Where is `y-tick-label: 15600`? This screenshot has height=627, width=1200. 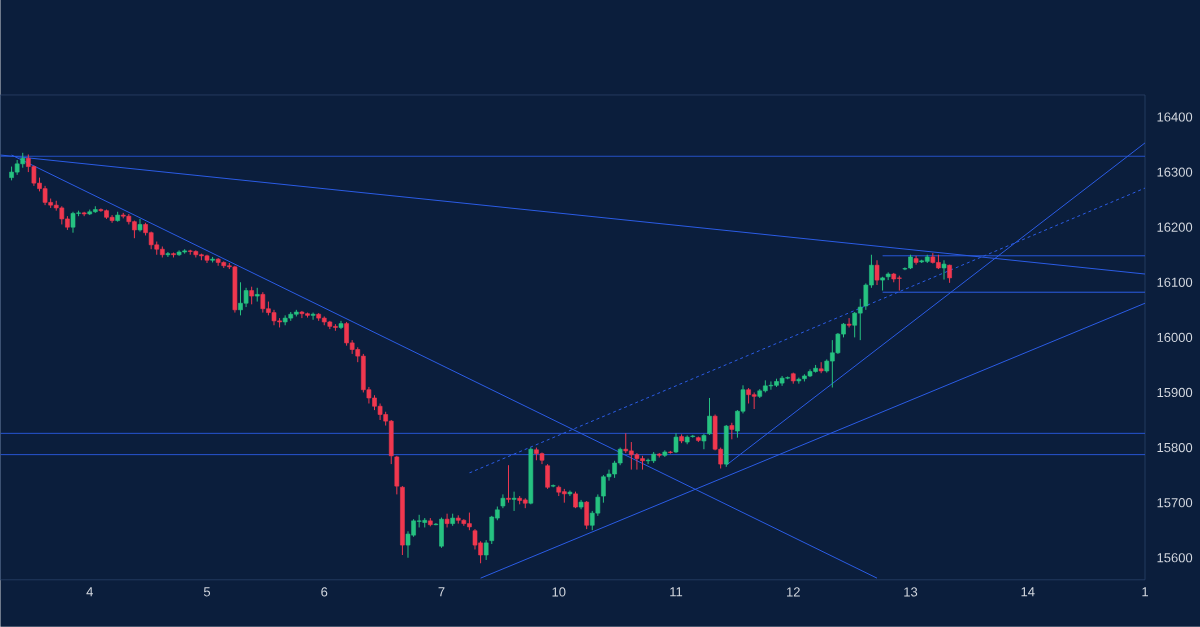
y-tick-label: 15600 is located at coordinates (1175, 558).